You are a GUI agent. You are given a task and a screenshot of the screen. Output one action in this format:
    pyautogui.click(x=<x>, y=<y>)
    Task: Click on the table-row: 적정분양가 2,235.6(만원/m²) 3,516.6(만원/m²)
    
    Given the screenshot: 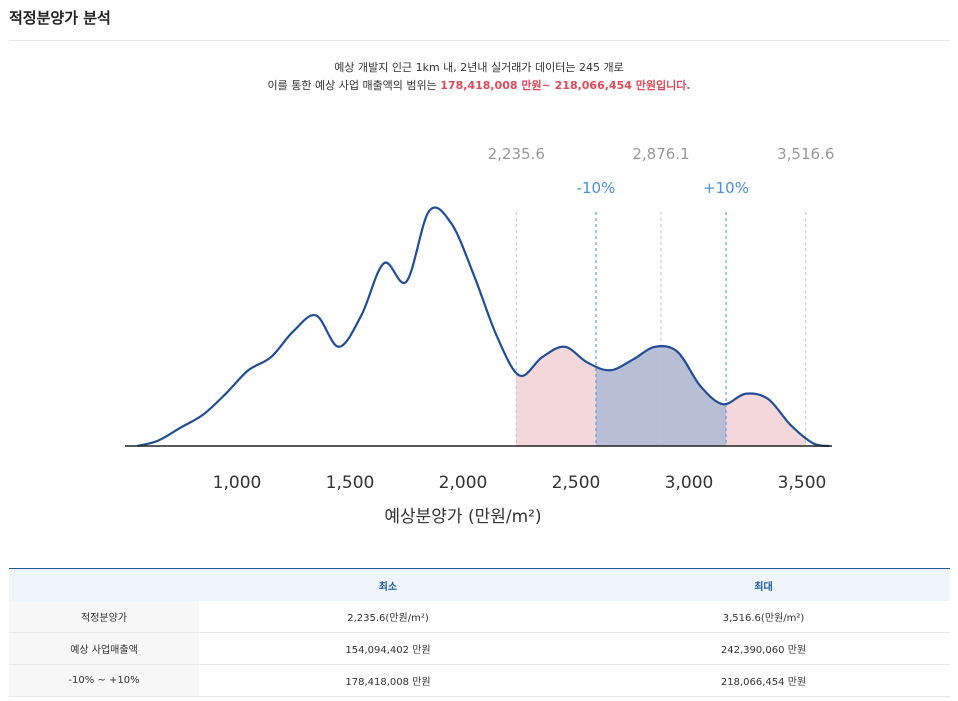 What is the action you would take?
    pyautogui.click(x=479, y=617)
    